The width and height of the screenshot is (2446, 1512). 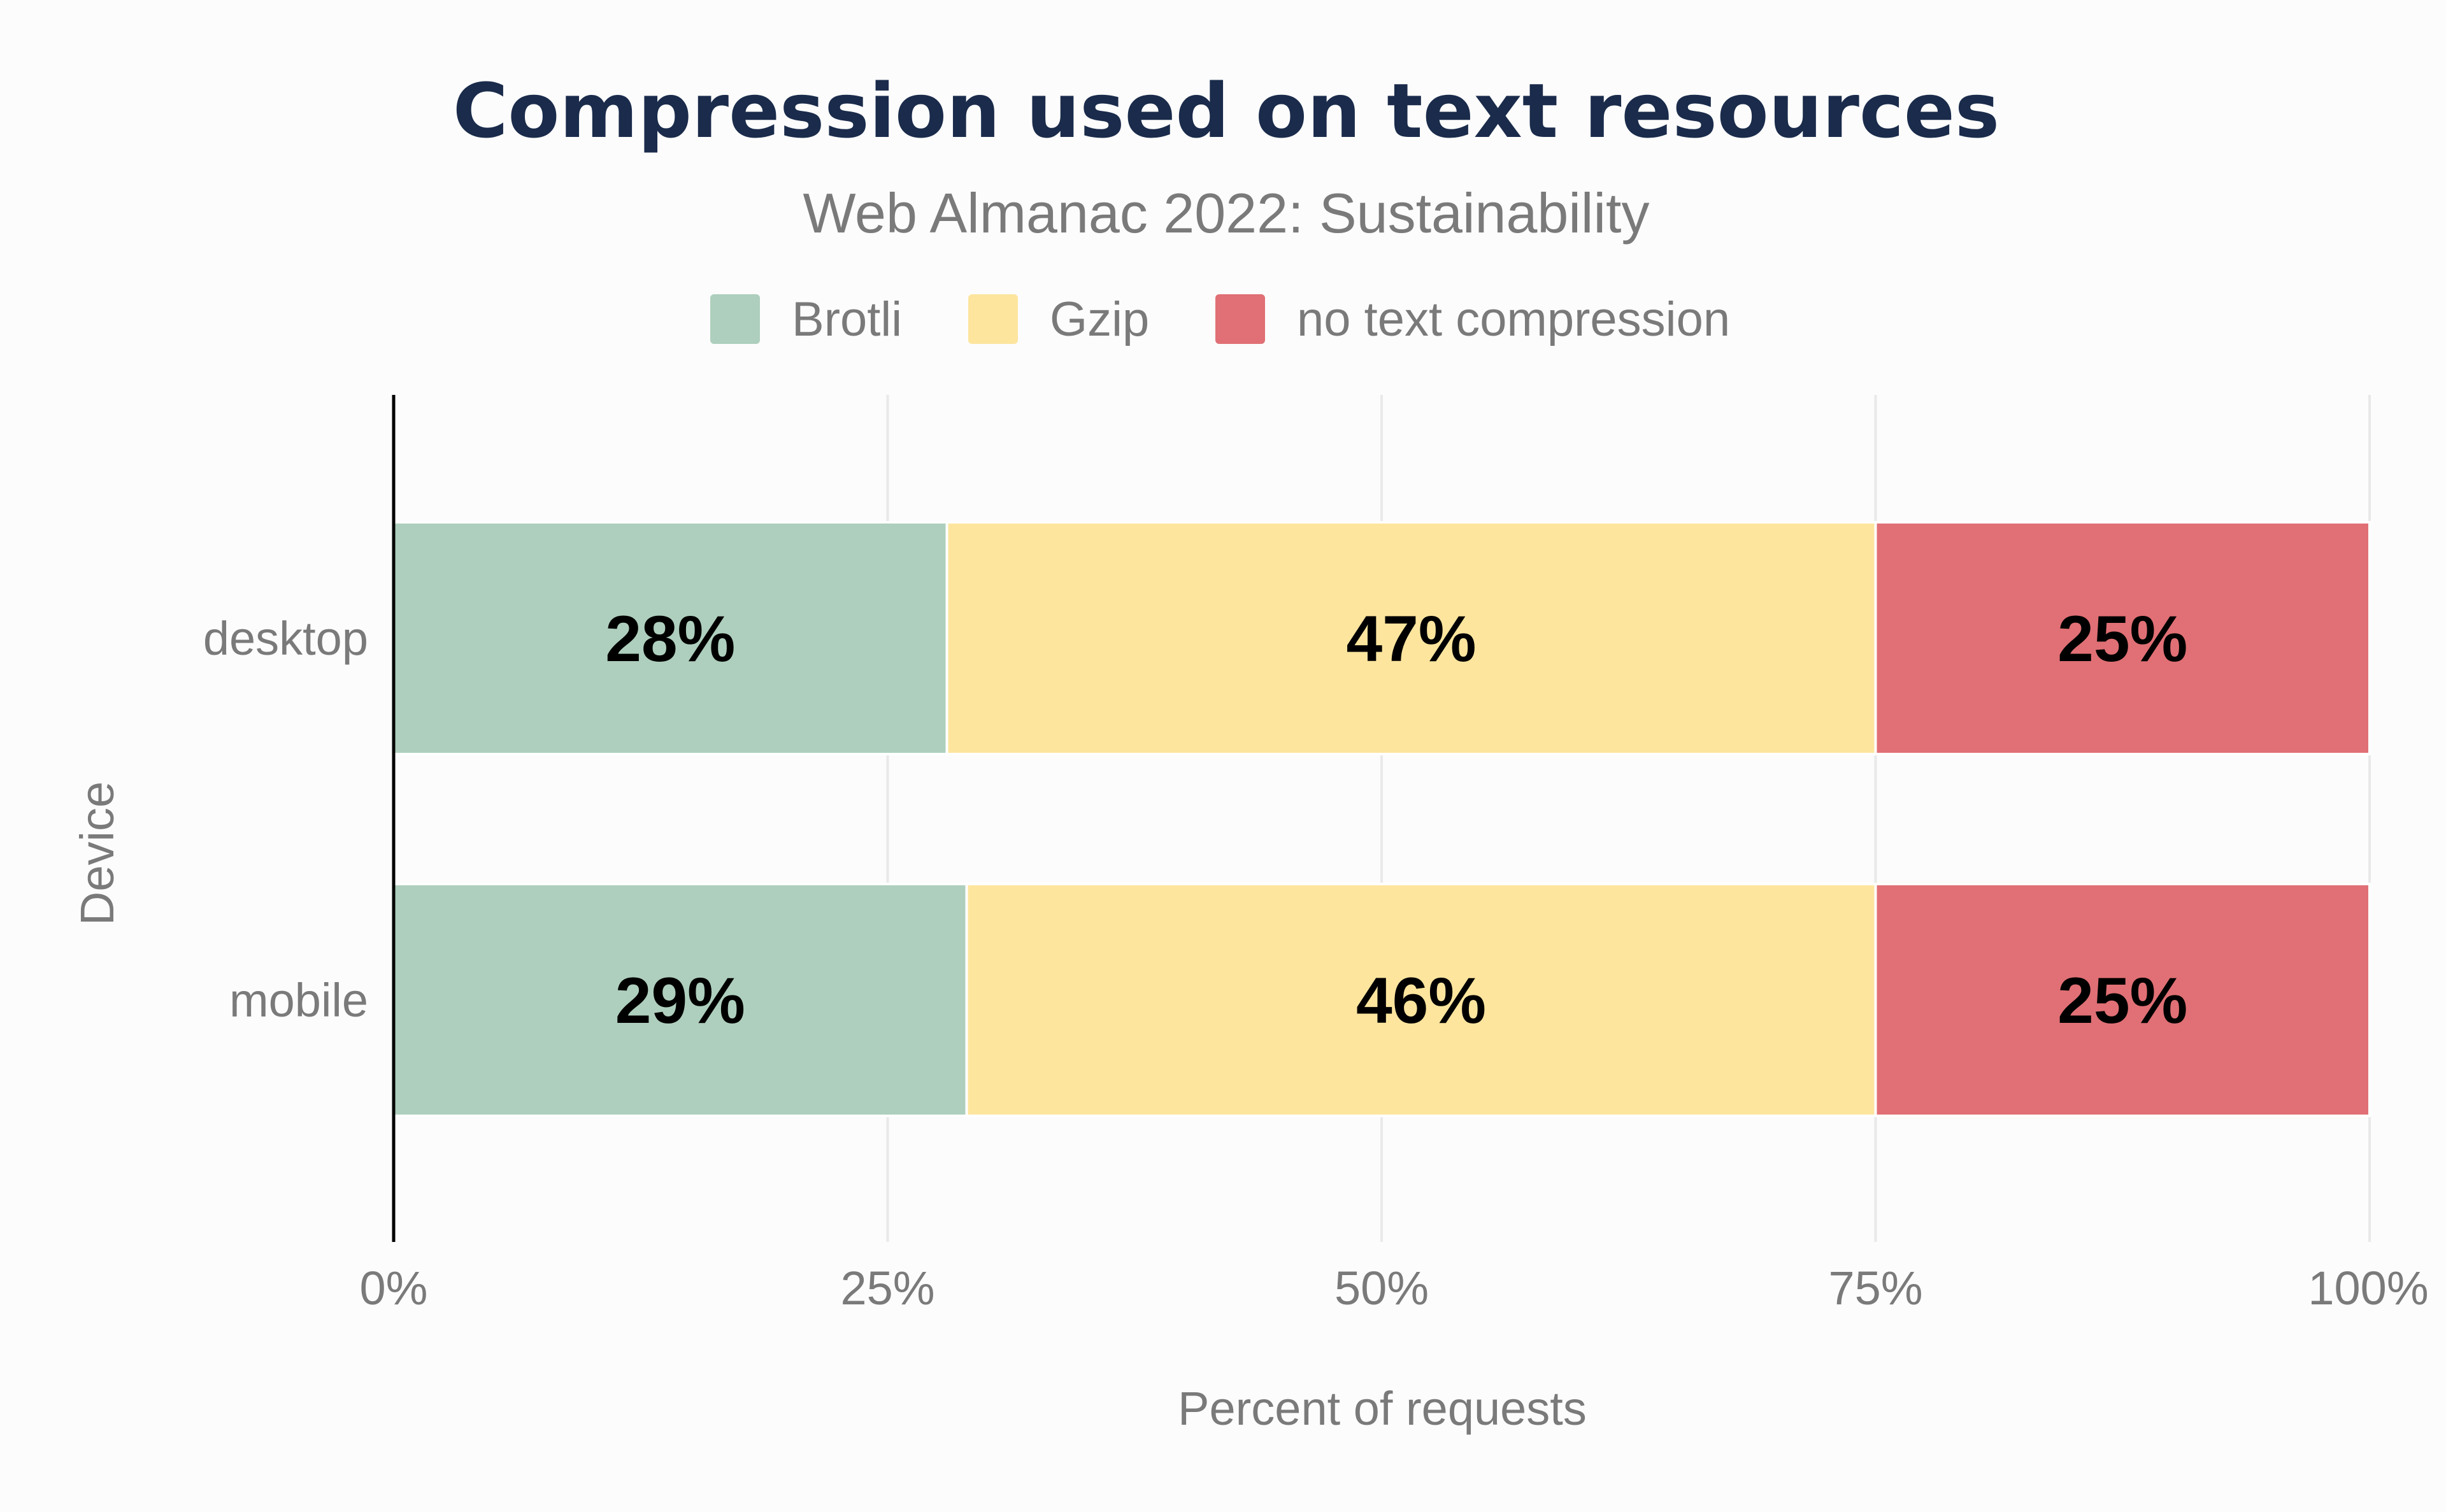 I want to click on legend-label: Gzip, so click(x=1099, y=319).